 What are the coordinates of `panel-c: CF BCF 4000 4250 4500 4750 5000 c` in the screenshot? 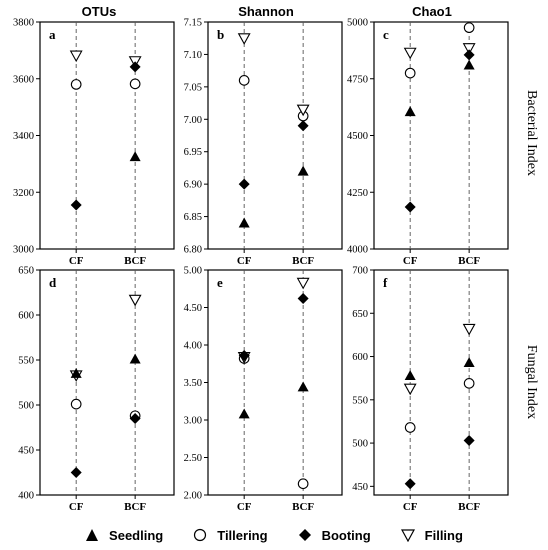 It's located at (428, 142).